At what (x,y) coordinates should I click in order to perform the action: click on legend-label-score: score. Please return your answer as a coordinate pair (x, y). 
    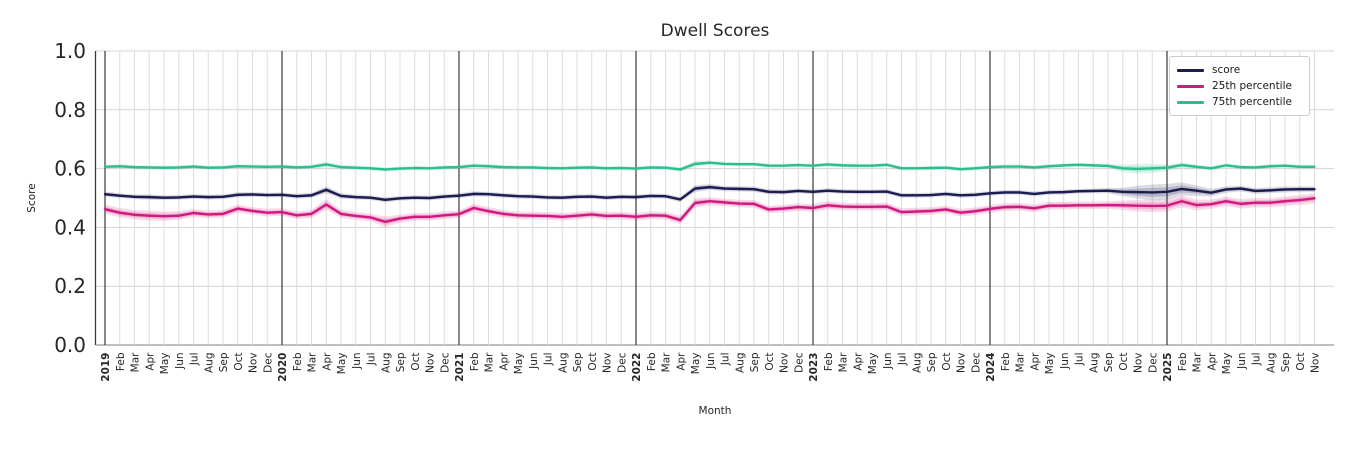
    Looking at the image, I should click on (1226, 69).